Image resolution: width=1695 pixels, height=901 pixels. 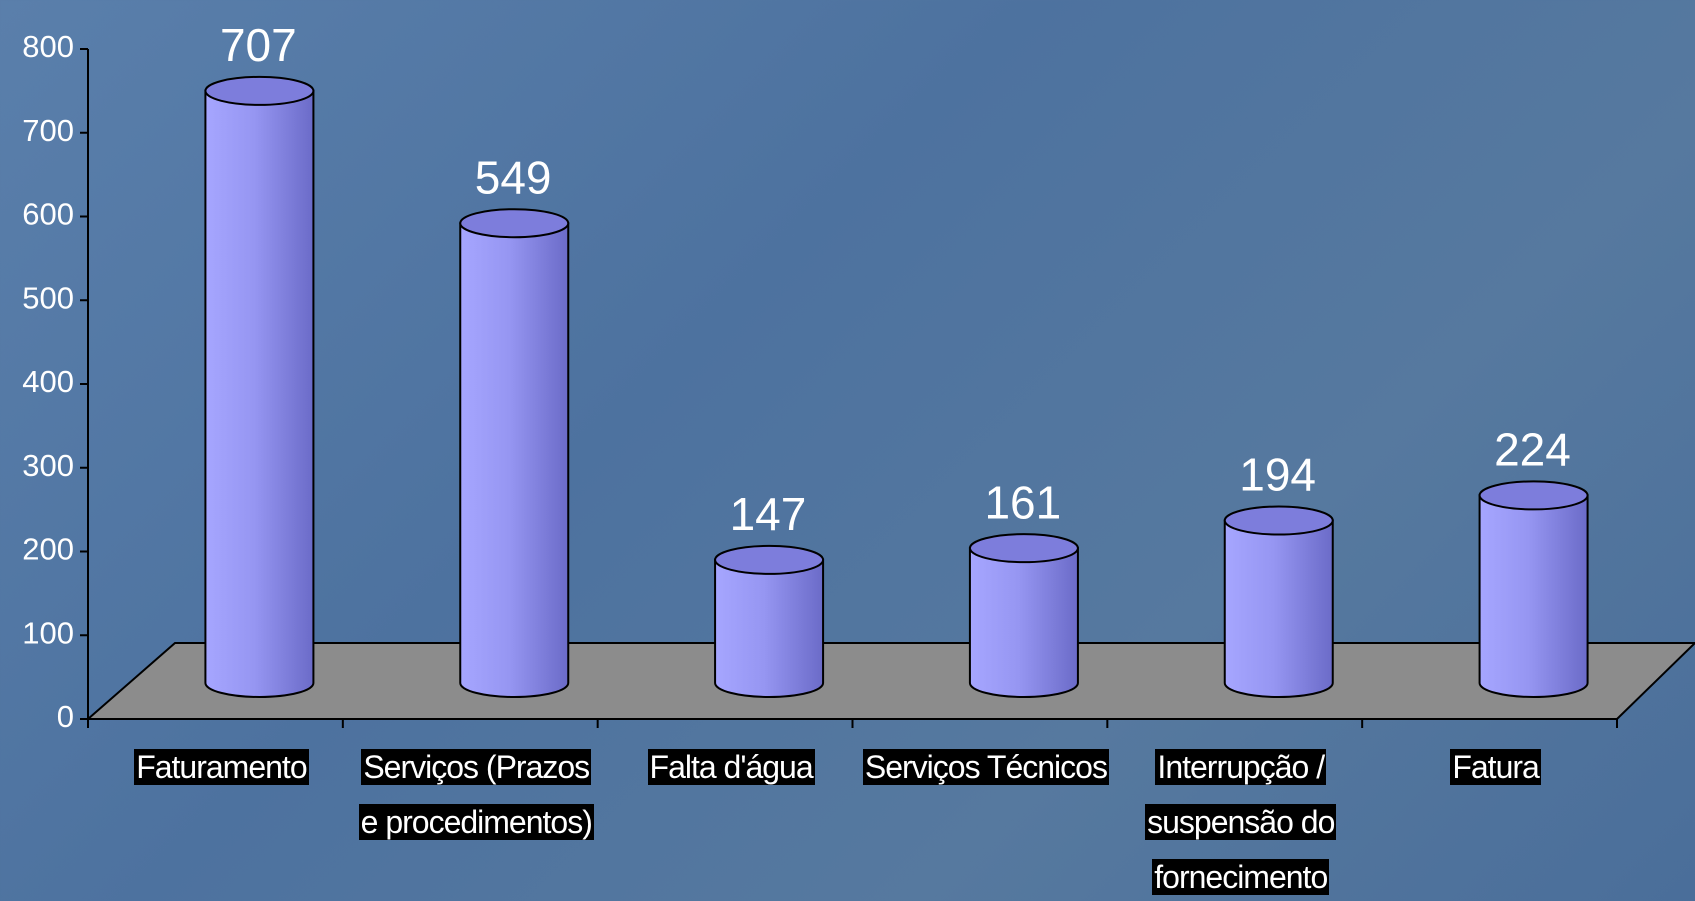 What do you see at coordinates (513, 177) in the screenshot?
I see `value-label: 549` at bounding box center [513, 177].